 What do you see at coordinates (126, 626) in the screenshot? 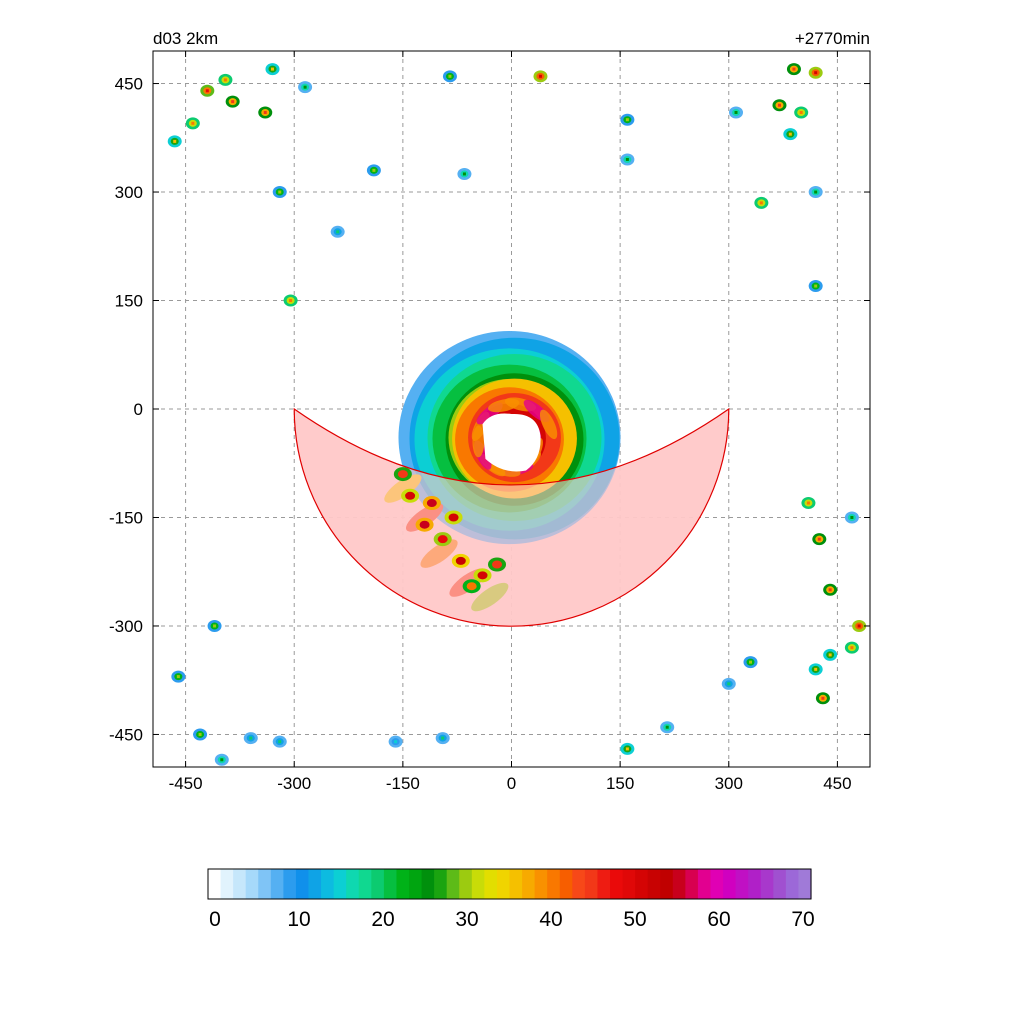
I see `y-tick-label: -300` at bounding box center [126, 626].